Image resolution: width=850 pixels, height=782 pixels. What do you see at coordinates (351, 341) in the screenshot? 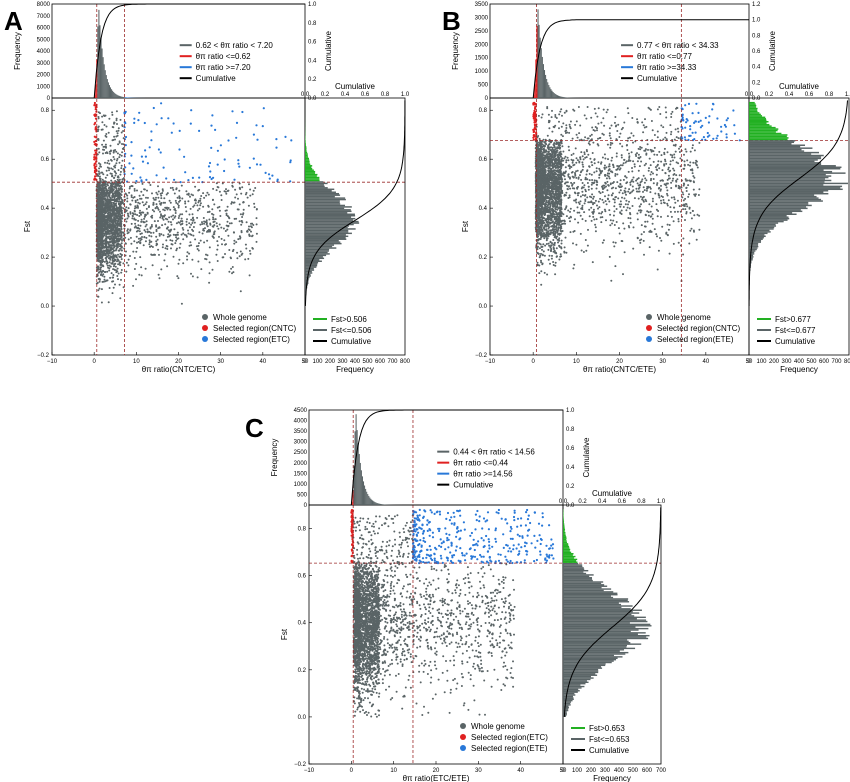
I see `right-legend-text: Cumulative` at bounding box center [351, 341].